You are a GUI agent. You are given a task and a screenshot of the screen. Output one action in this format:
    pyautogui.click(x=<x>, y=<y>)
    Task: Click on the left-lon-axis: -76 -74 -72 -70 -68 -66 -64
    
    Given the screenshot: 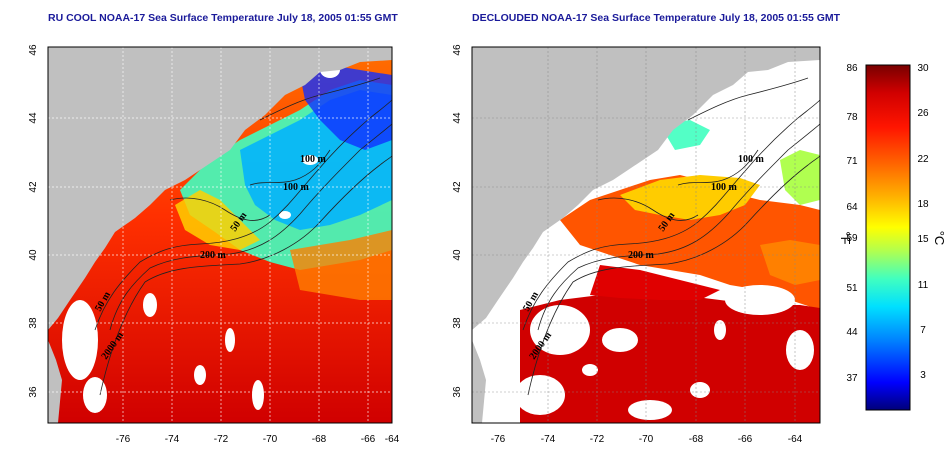 What is the action you would take?
    pyautogui.click(x=258, y=439)
    